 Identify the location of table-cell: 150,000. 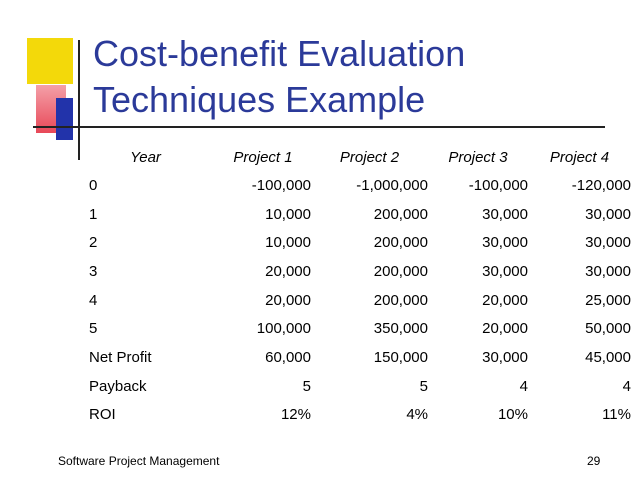
(400, 357).